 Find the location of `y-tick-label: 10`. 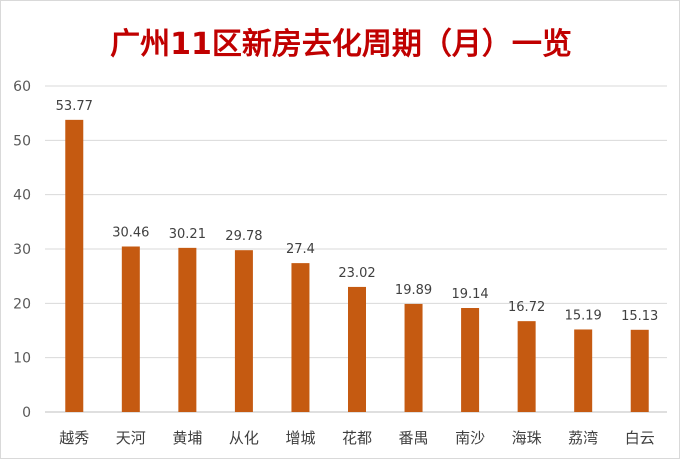

y-tick-label: 10 is located at coordinates (22, 359).